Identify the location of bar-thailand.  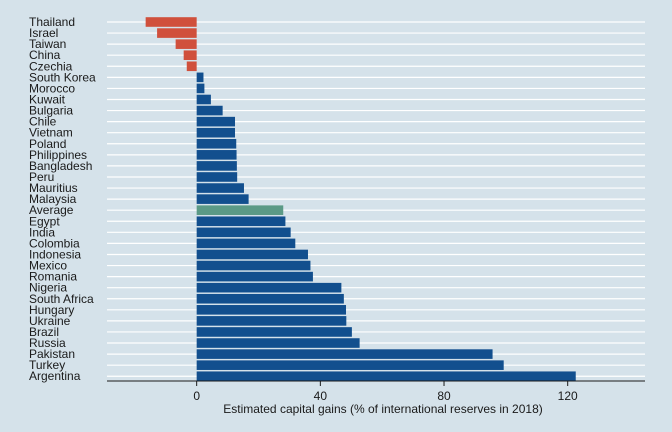
(171, 22).